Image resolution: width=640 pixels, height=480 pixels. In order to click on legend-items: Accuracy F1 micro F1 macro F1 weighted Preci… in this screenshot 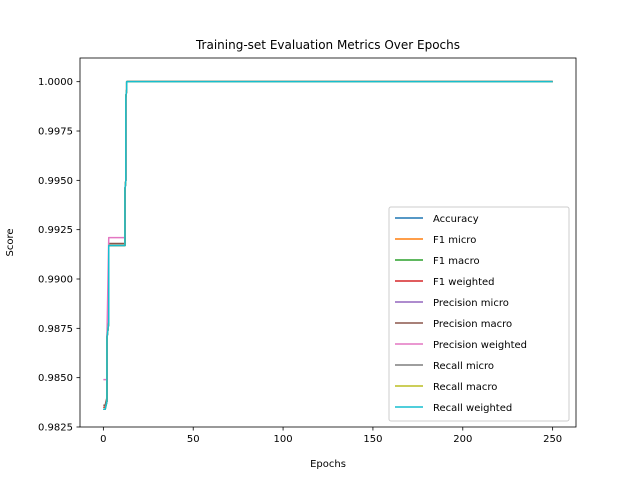, I will do `click(461, 314)`.